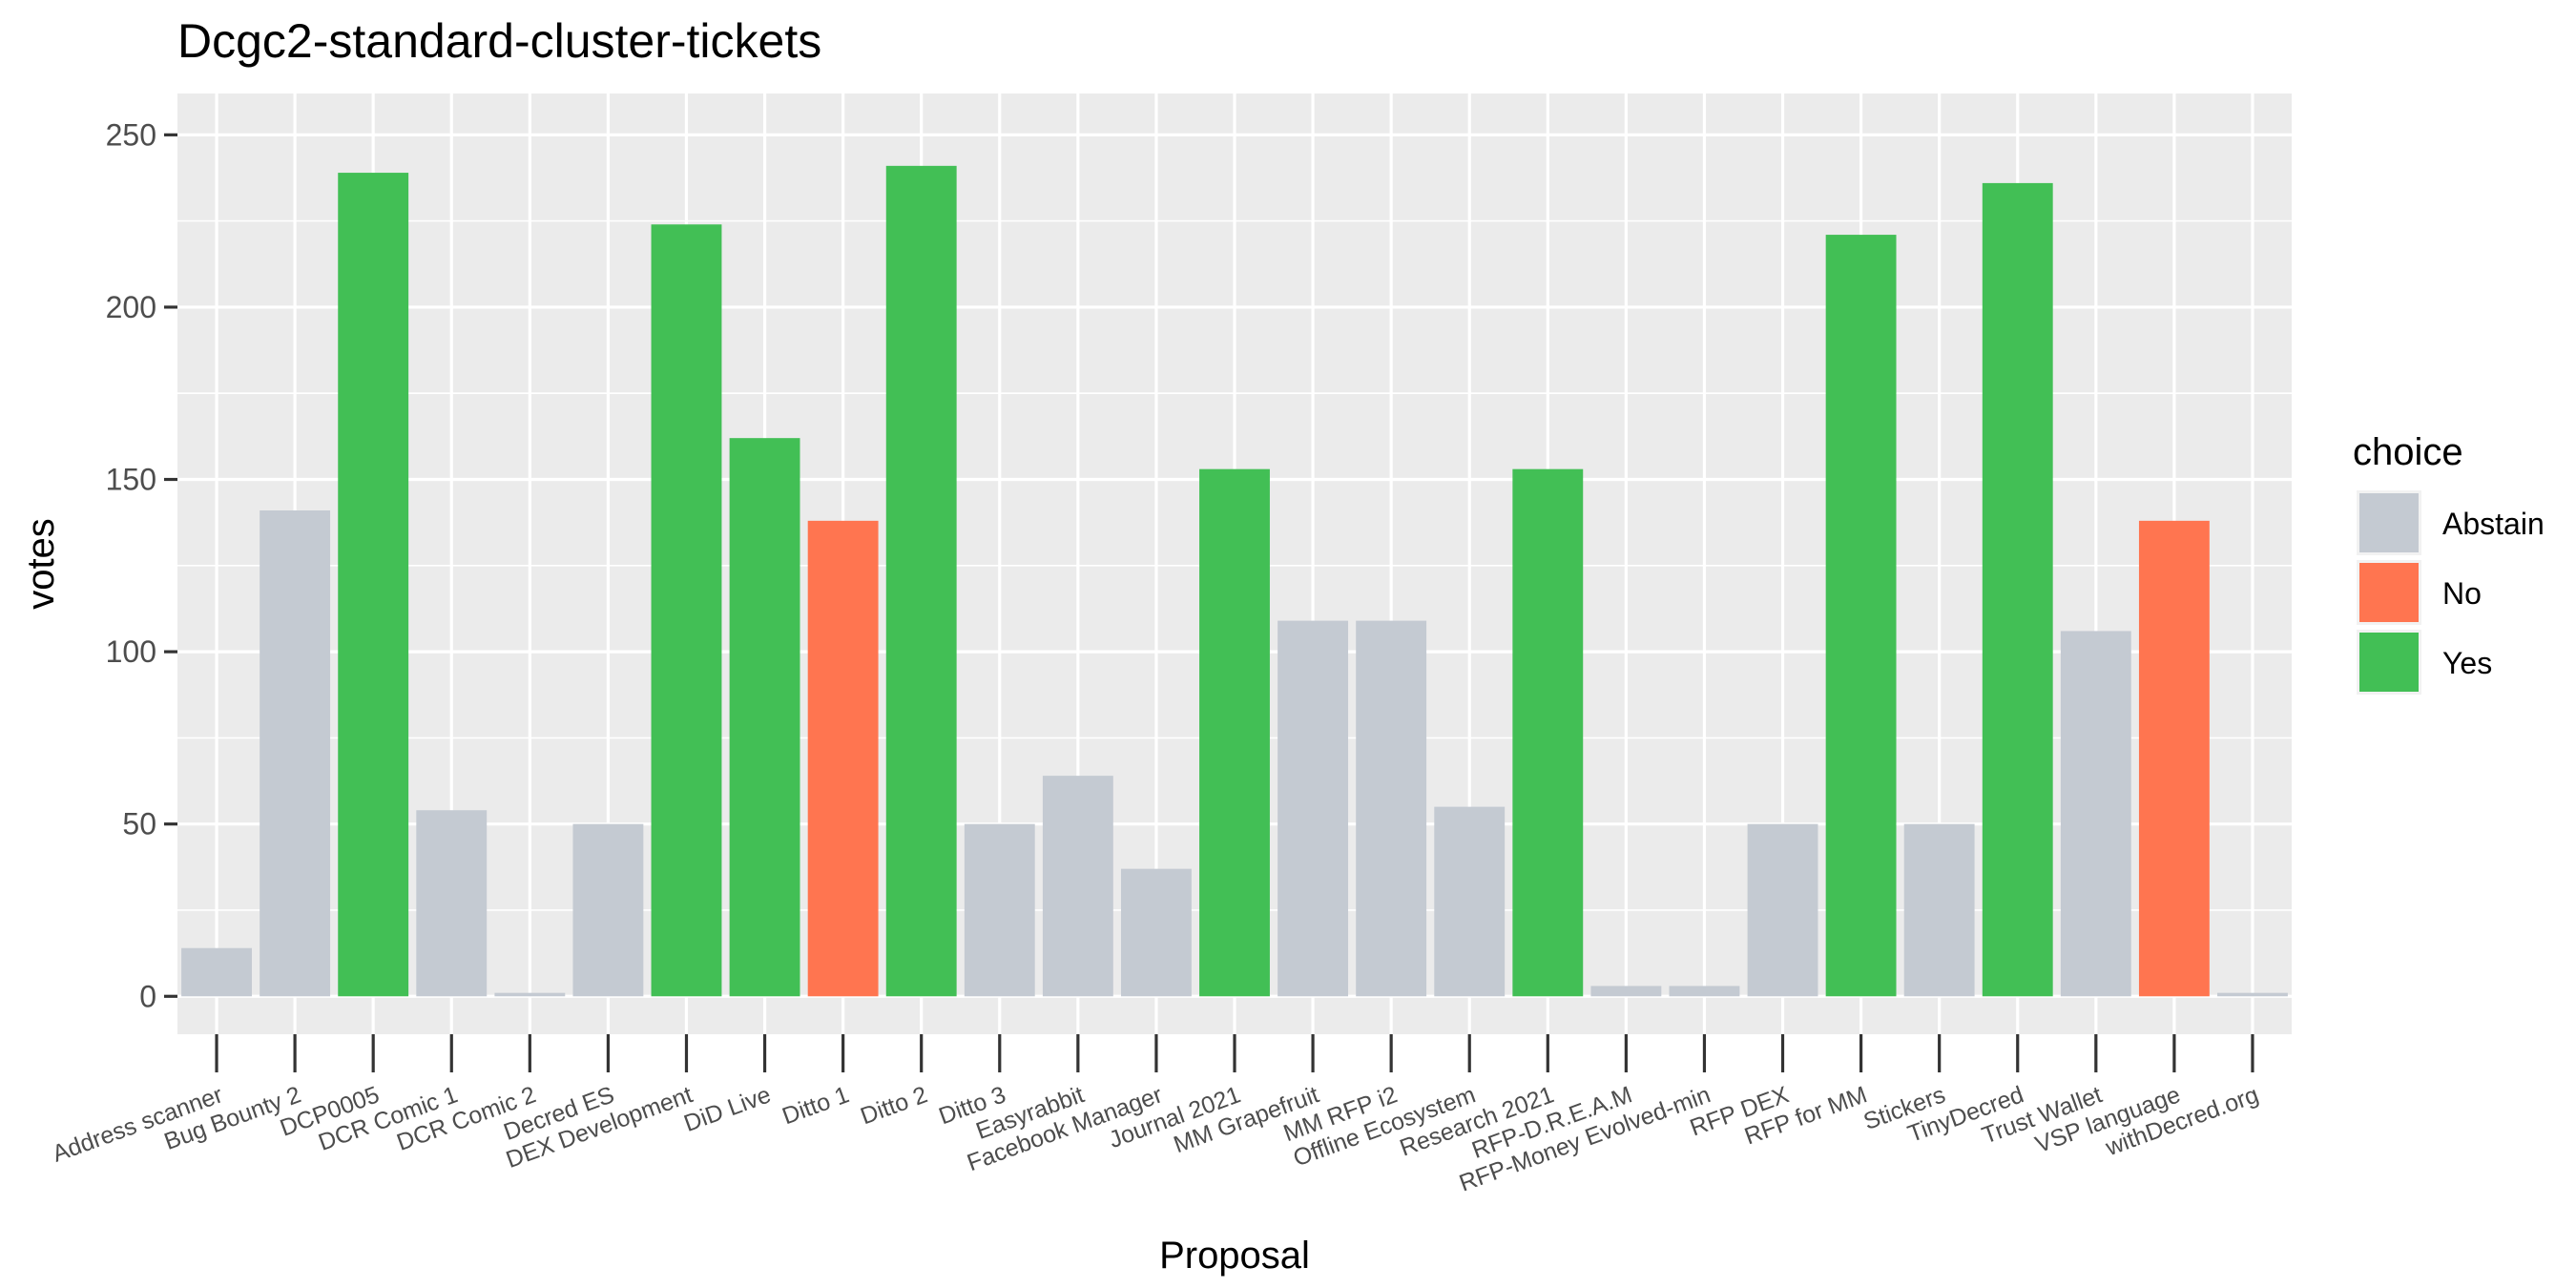  I want to click on x-axis-title: Proposal, so click(1234, 1256).